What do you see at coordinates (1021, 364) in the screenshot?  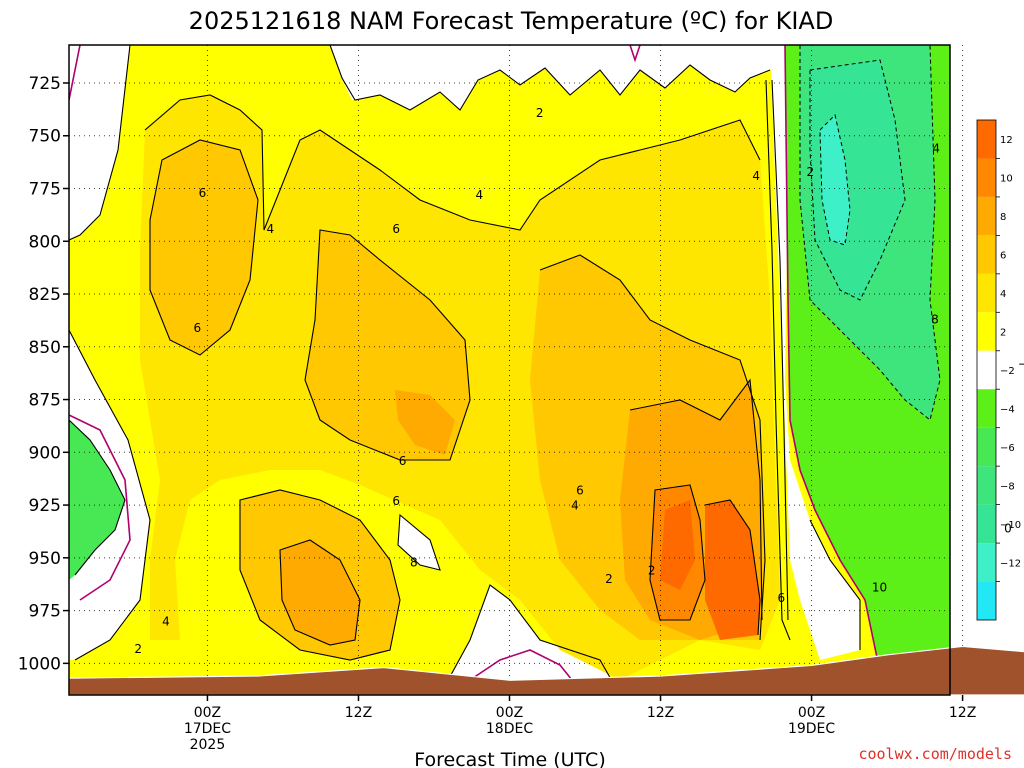 I see `contour-value-label: −6` at bounding box center [1021, 364].